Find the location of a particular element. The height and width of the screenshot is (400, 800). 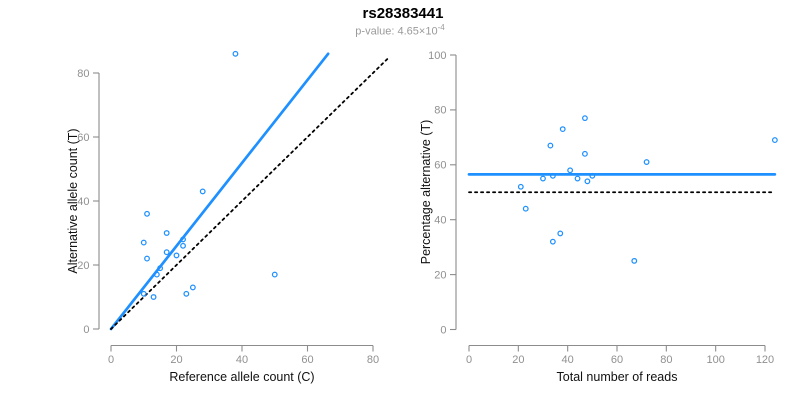

x-axis-title: Reference allele count (C) is located at coordinates (241, 377).